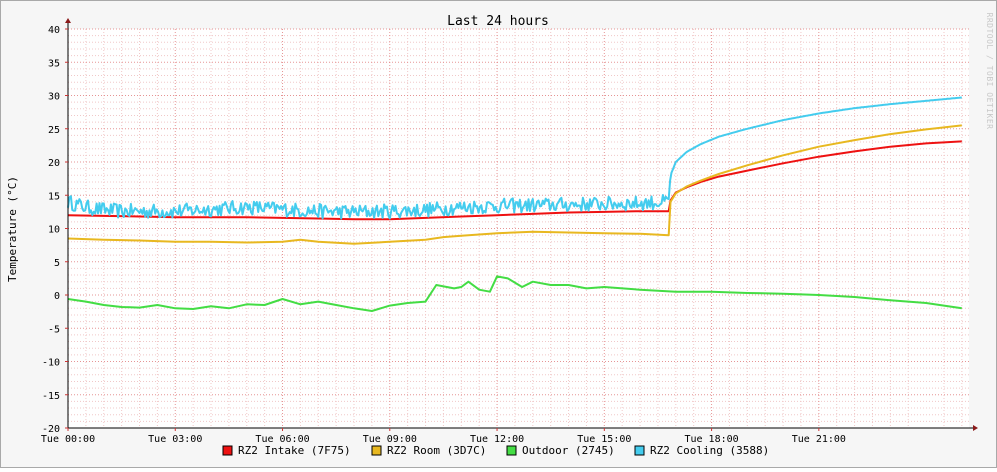 Image resolution: width=997 pixels, height=472 pixels. What do you see at coordinates (54, 163) in the screenshot?
I see `y-tick-label: 20` at bounding box center [54, 163].